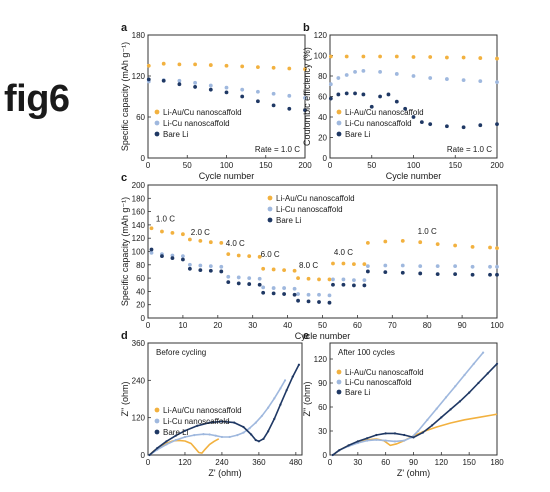  Describe the element at coordinates (497, 462) in the screenshot. I see `x-tick-label: 180` at that location.